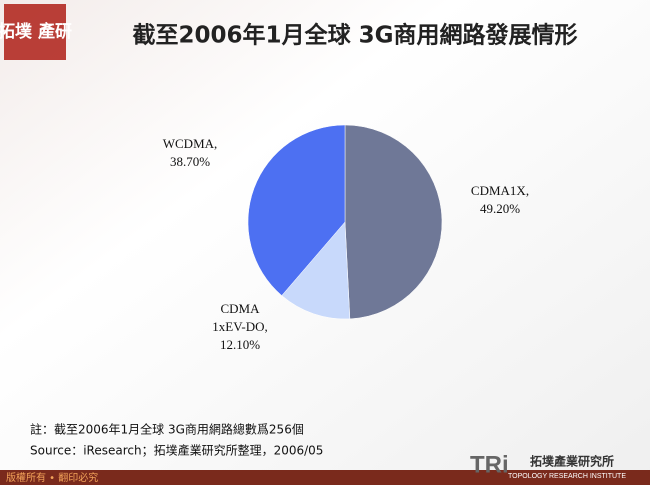 This screenshot has width=650, height=490. What do you see at coordinates (176, 450) in the screenshot?
I see `note: Source：iResearch；拓墣產業研究所整理，2006/05` at bounding box center [176, 450].